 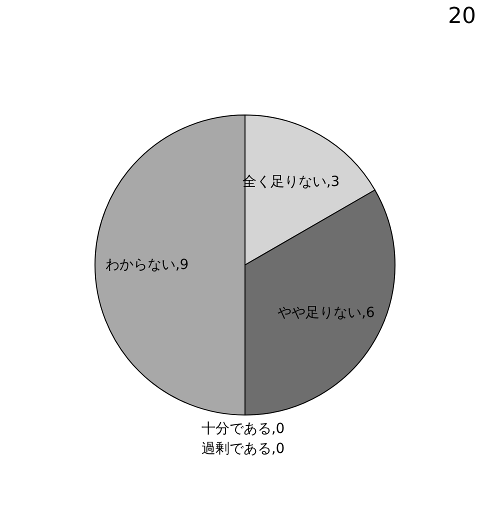 What do you see at coordinates (333, 182) in the screenshot?
I see `data-label: ,3` at bounding box center [333, 182].